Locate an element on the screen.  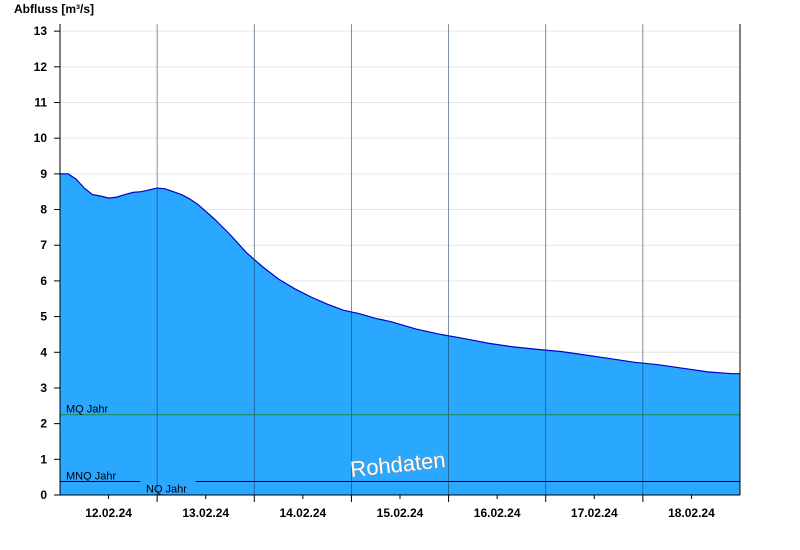
x-tick-label: 14.02.24 is located at coordinates (302, 513).